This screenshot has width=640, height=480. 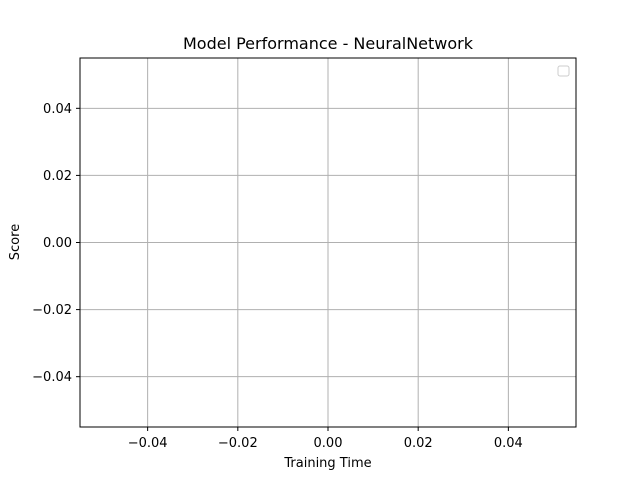 I want to click on x-tick-label: 0.04, so click(x=508, y=443).